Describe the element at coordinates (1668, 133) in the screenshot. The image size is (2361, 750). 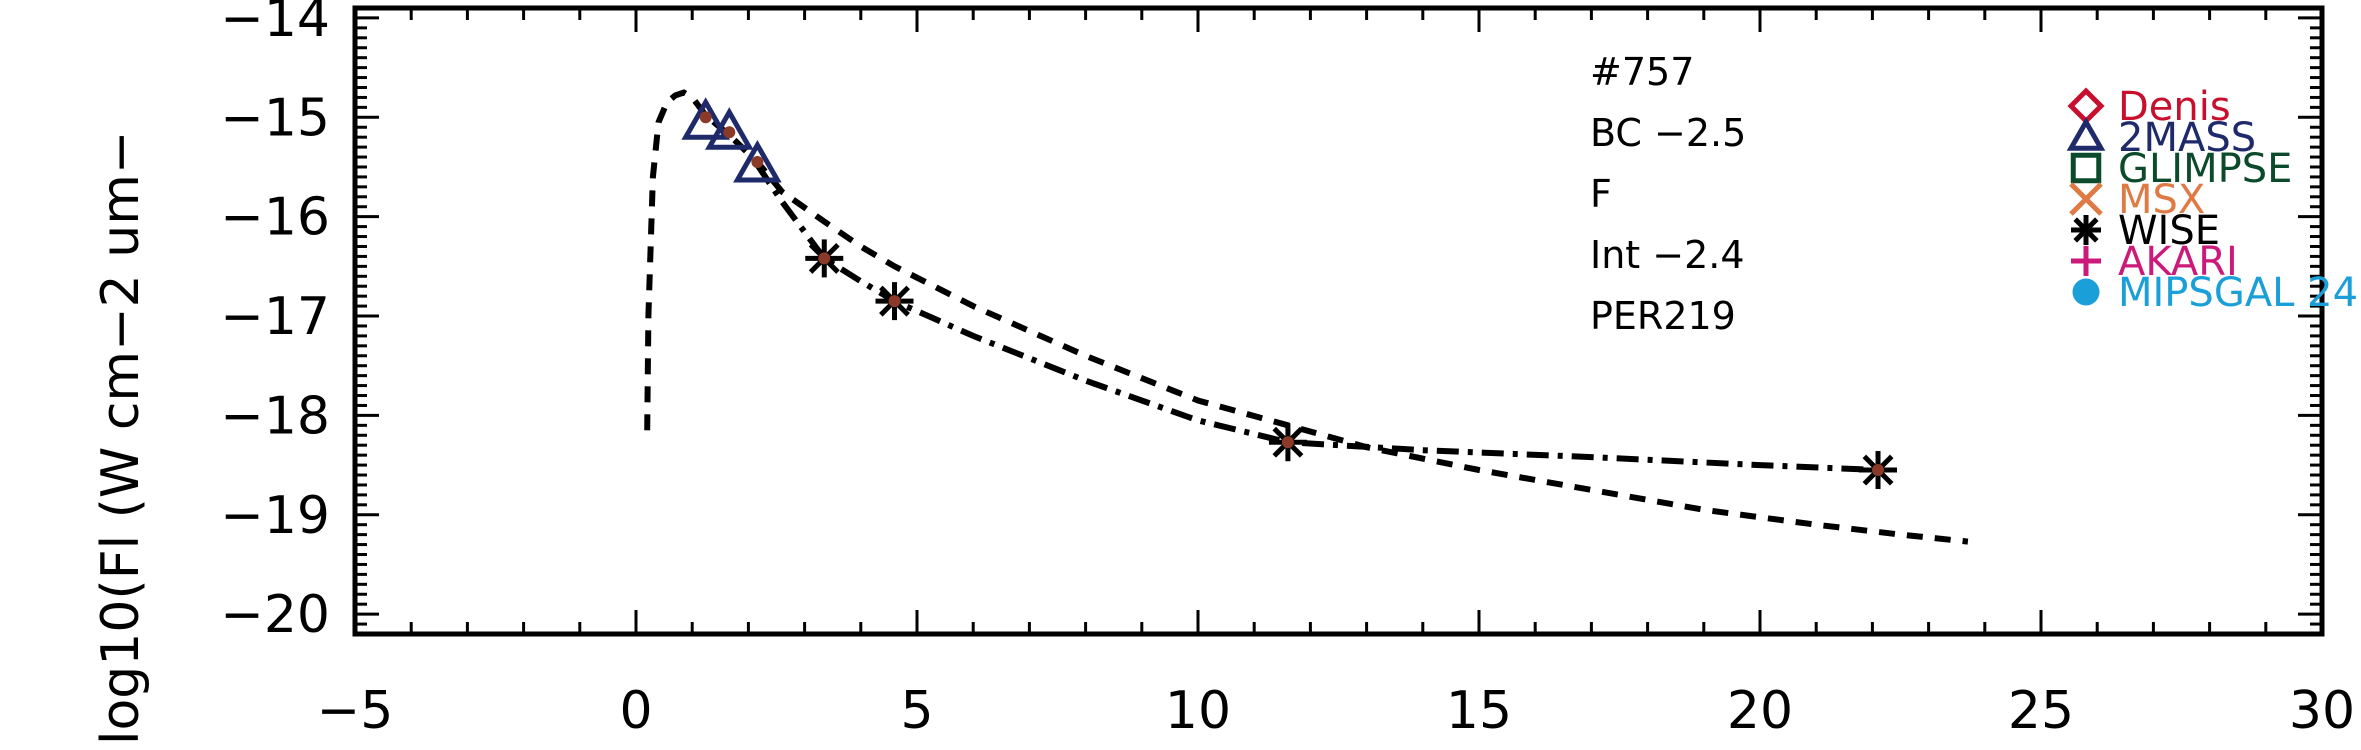
I see `annotation-line: BC −2.5` at that location.